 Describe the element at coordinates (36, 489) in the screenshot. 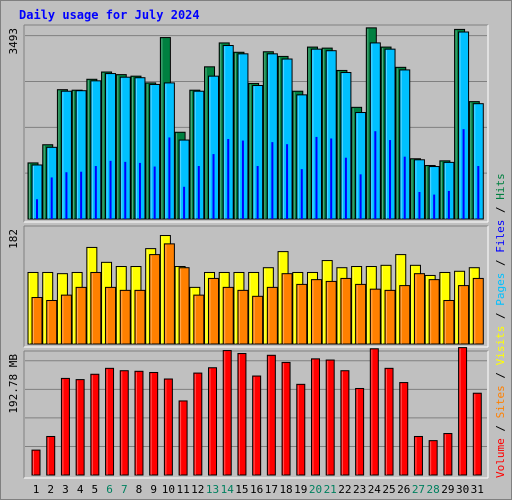

I see `x-tick-label: 1` at that location.